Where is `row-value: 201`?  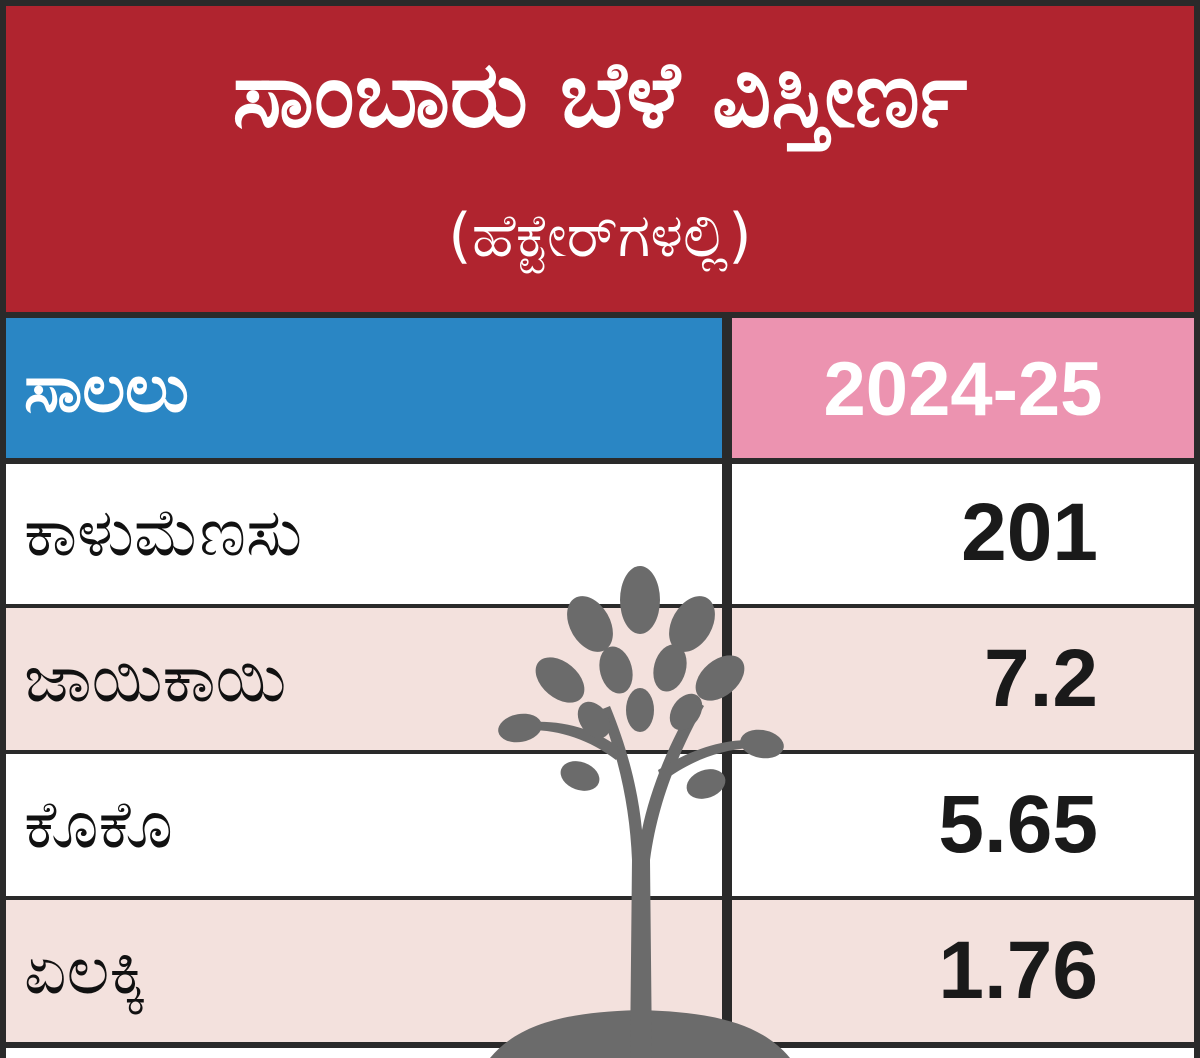 row-value: 201 is located at coordinates (1029, 532).